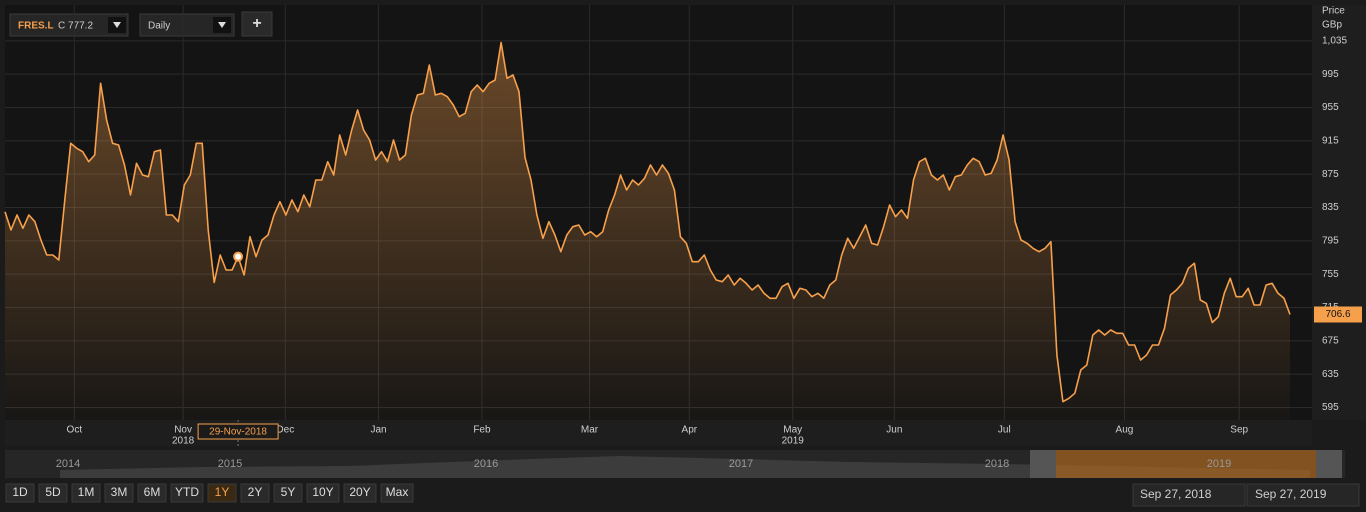 This screenshot has height=512, width=1366. What do you see at coordinates (793, 441) in the screenshot?
I see `year-label: 2019` at bounding box center [793, 441].